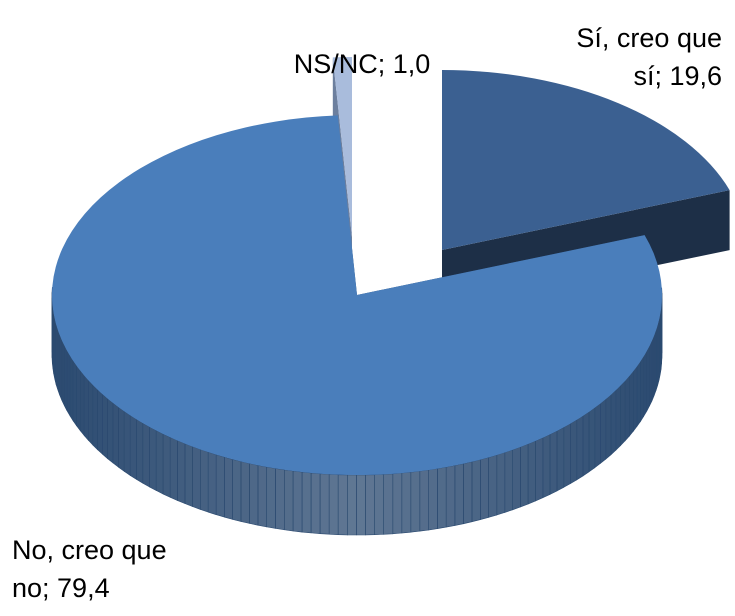 This screenshot has height=616, width=735. I want to click on slice-label: Sí, creo que sí; 19,6, so click(649, 57).